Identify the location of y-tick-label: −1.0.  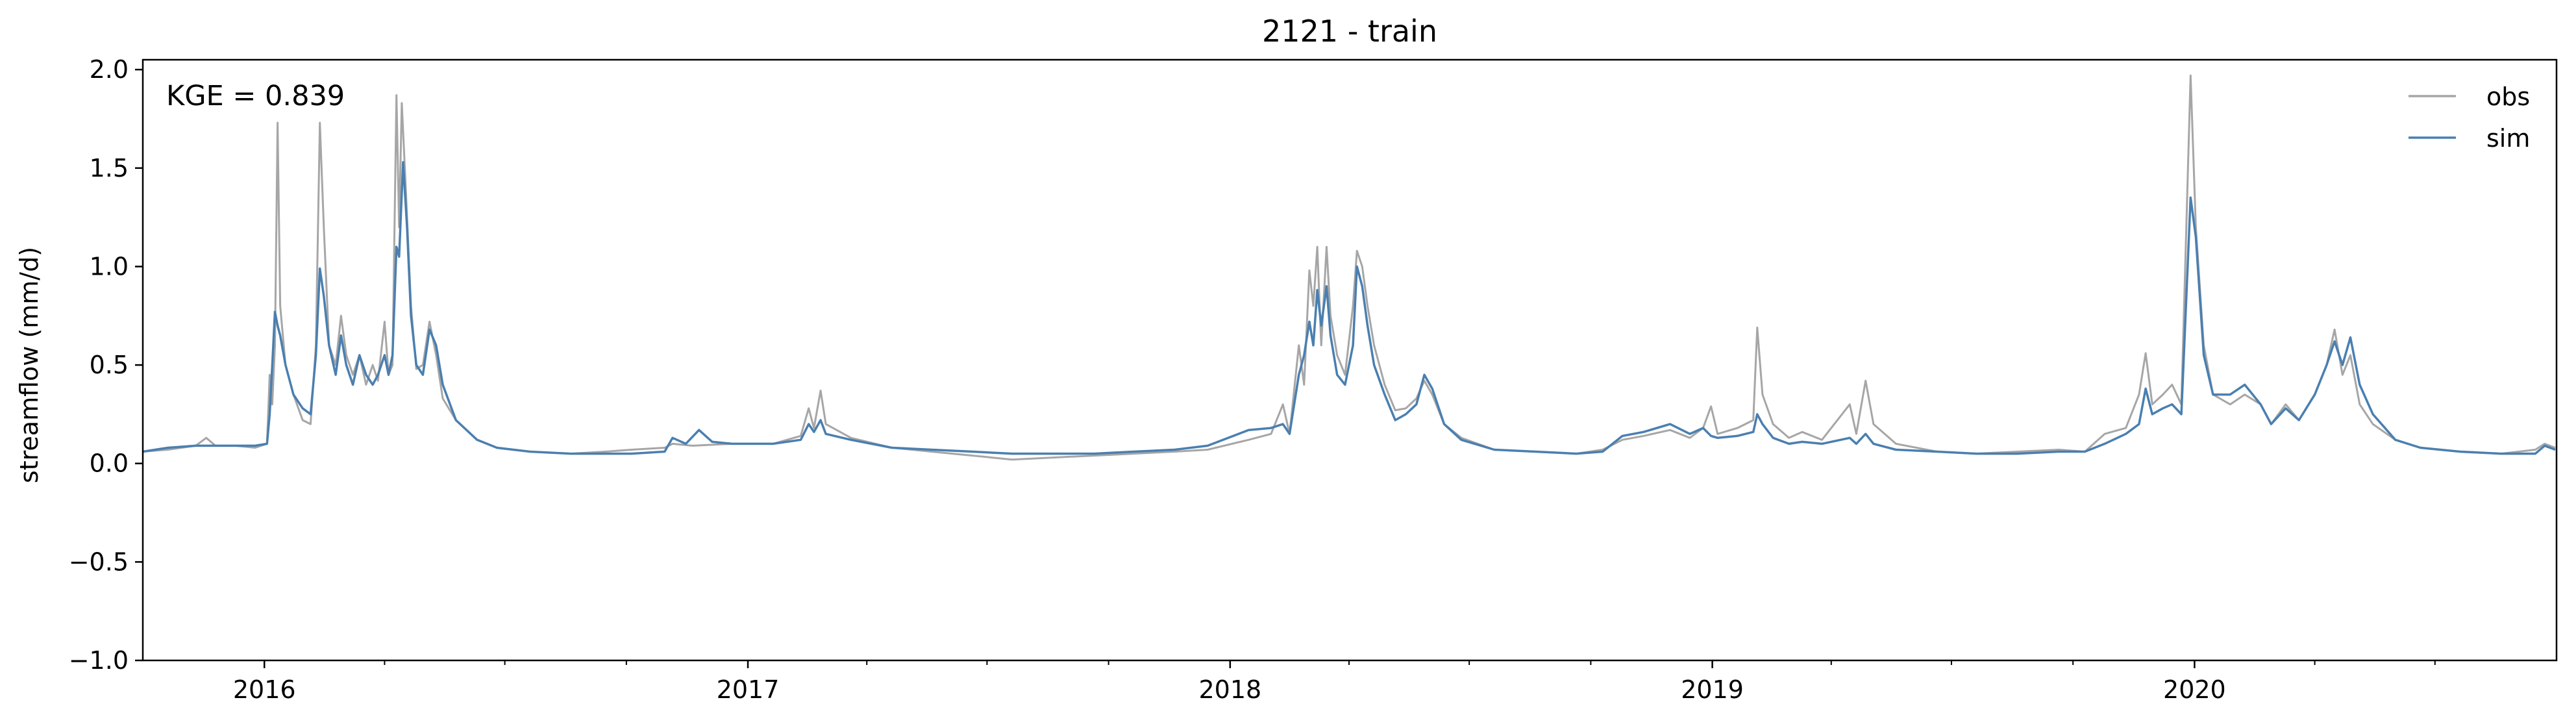
(99, 660).